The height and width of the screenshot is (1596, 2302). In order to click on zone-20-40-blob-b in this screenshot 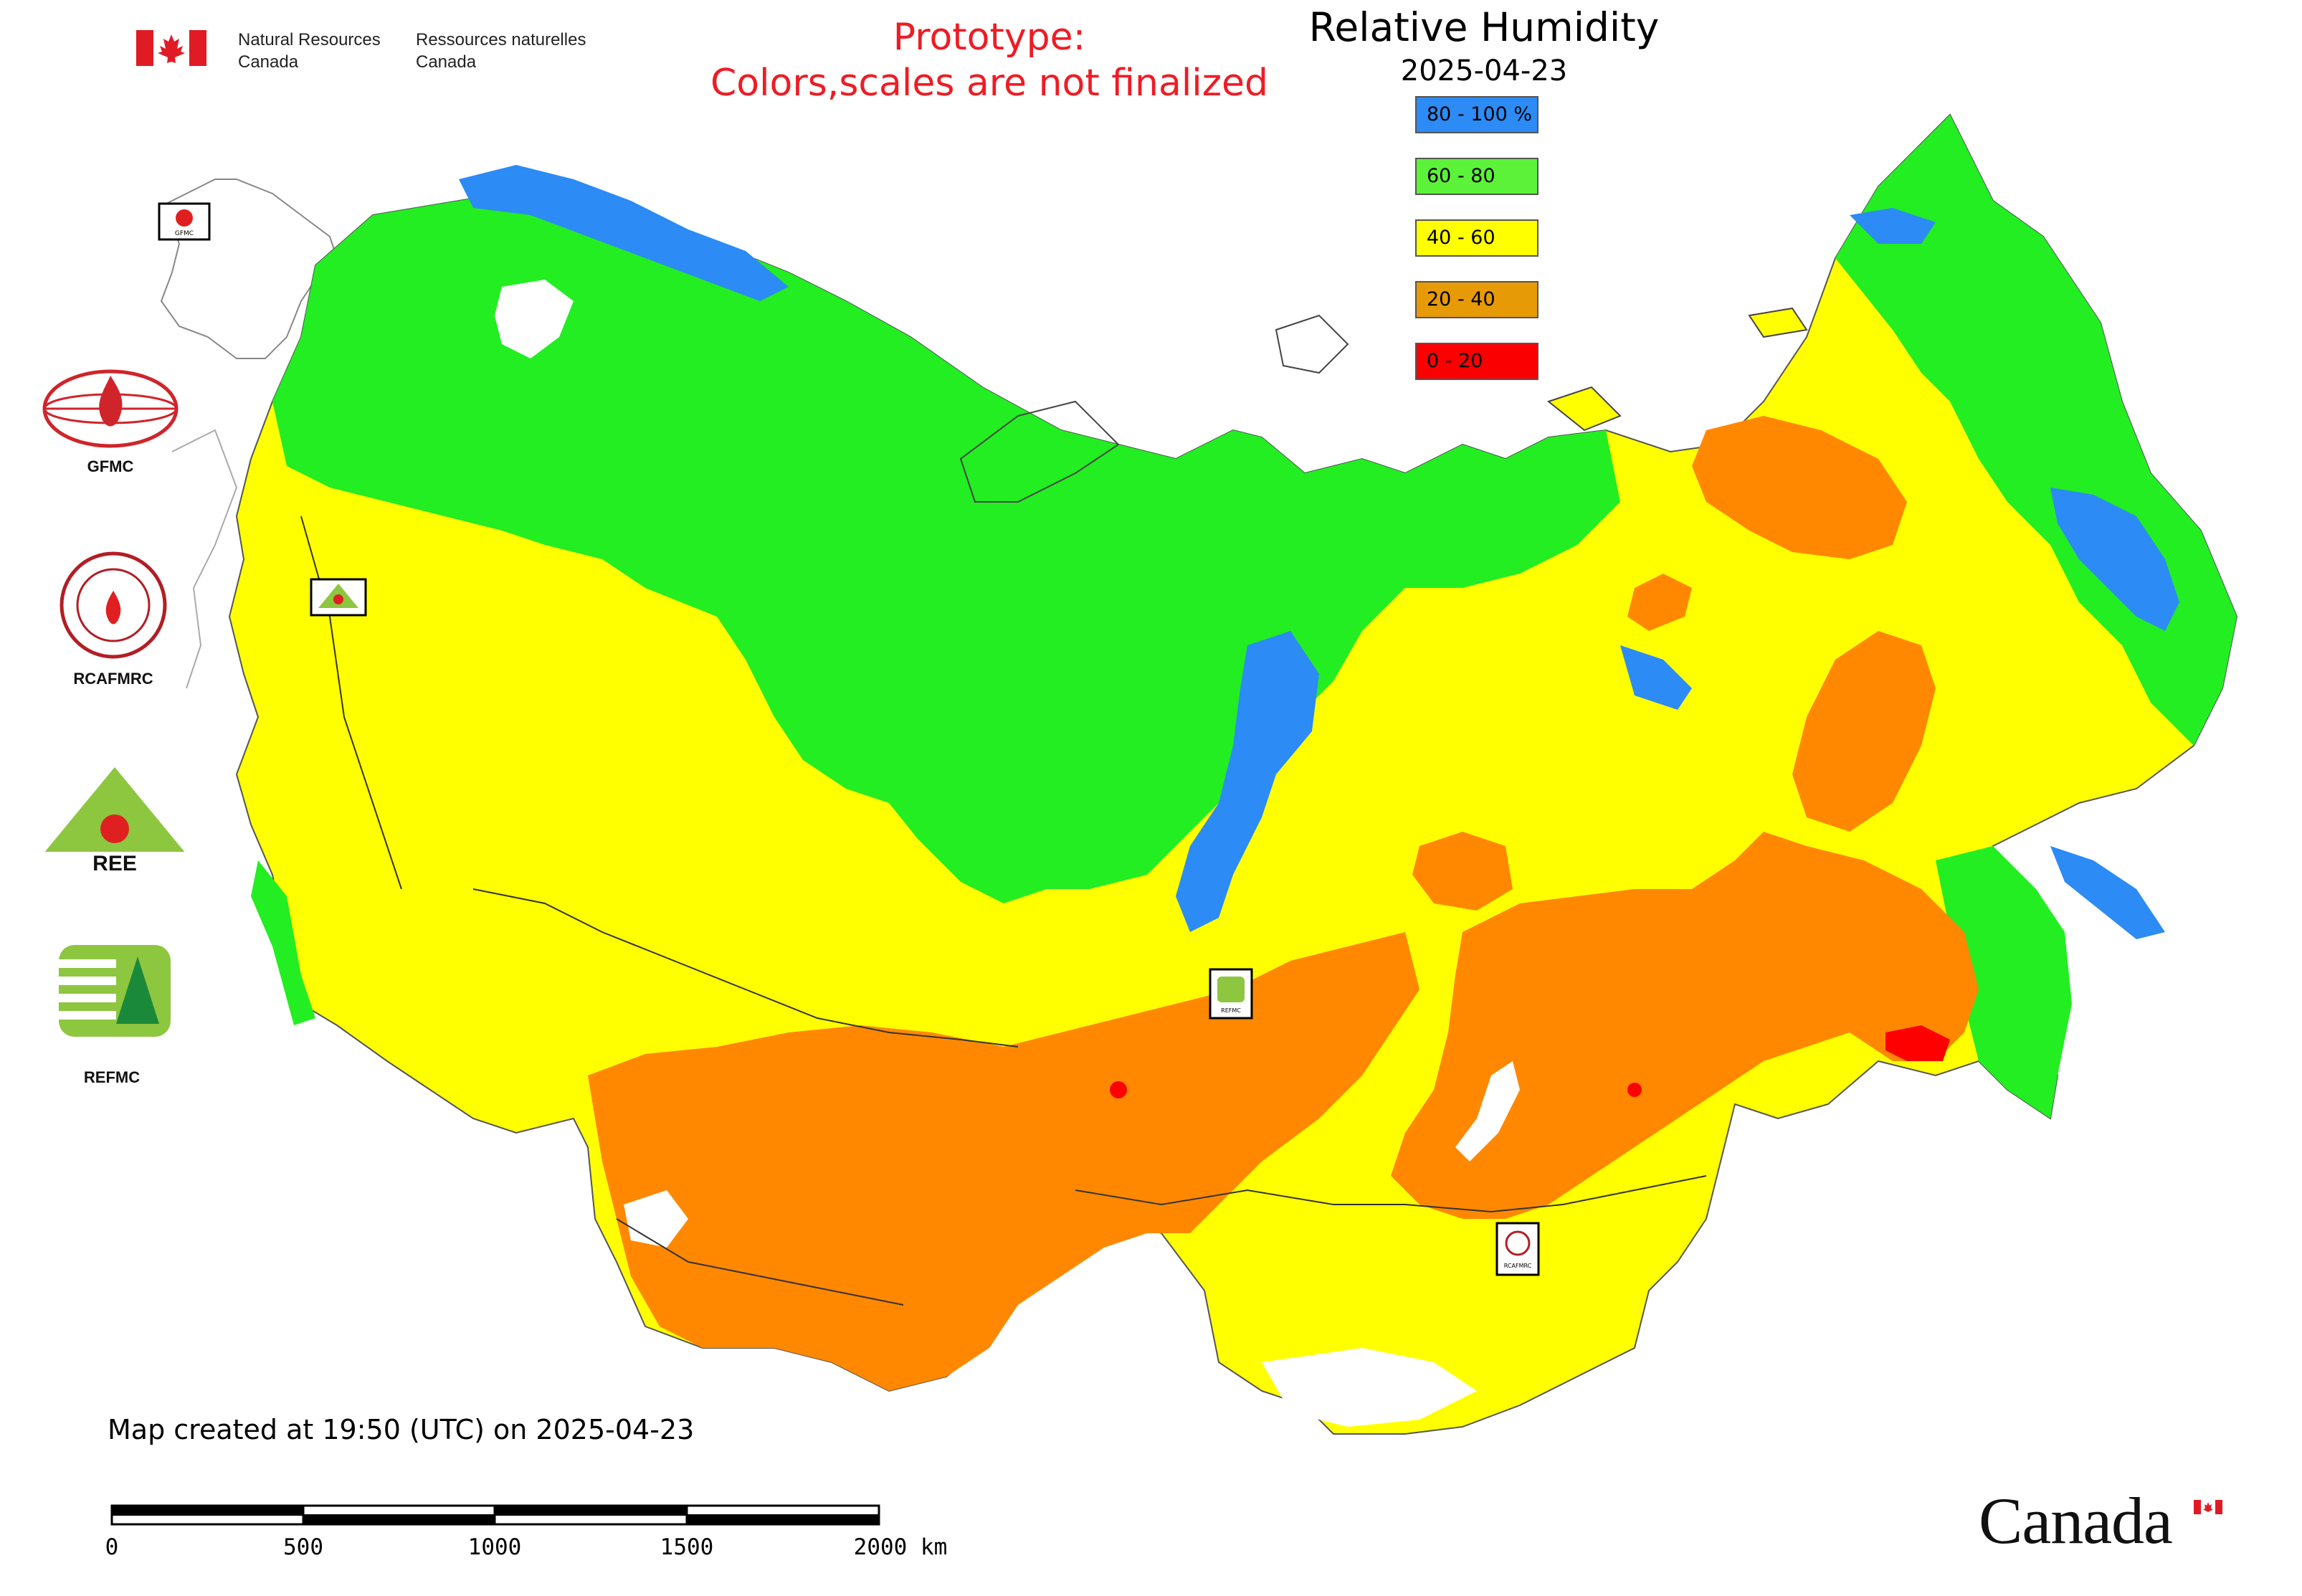, I will do `click(1610, 1039)`.